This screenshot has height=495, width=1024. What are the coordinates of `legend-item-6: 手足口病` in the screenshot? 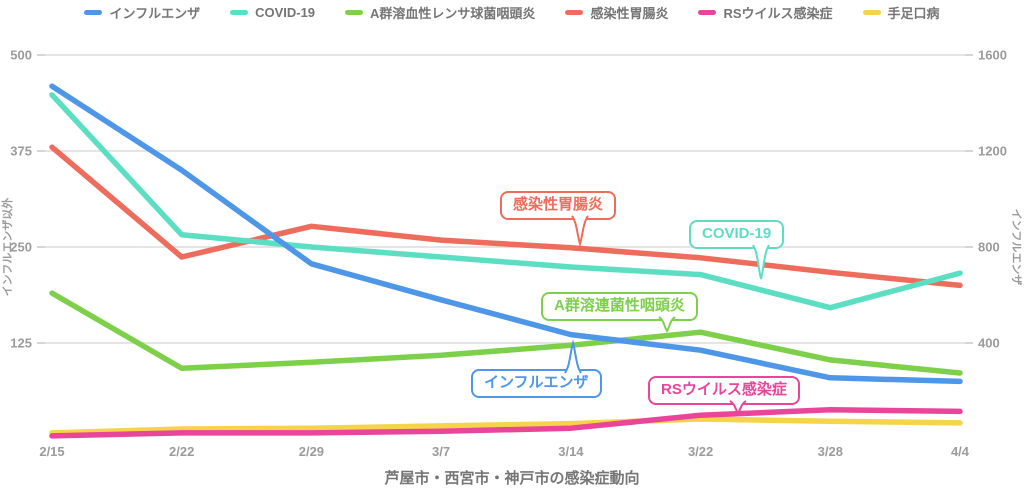 It's located at (901, 12).